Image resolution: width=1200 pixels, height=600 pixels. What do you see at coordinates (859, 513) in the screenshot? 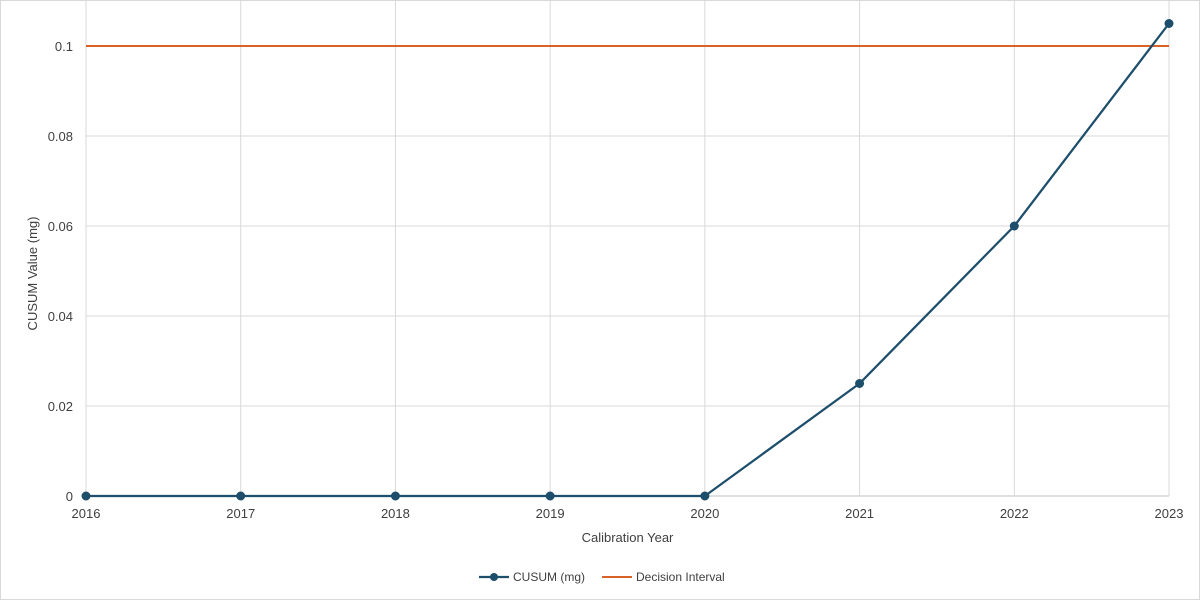
I see `x-tick-label: 2021` at bounding box center [859, 513].